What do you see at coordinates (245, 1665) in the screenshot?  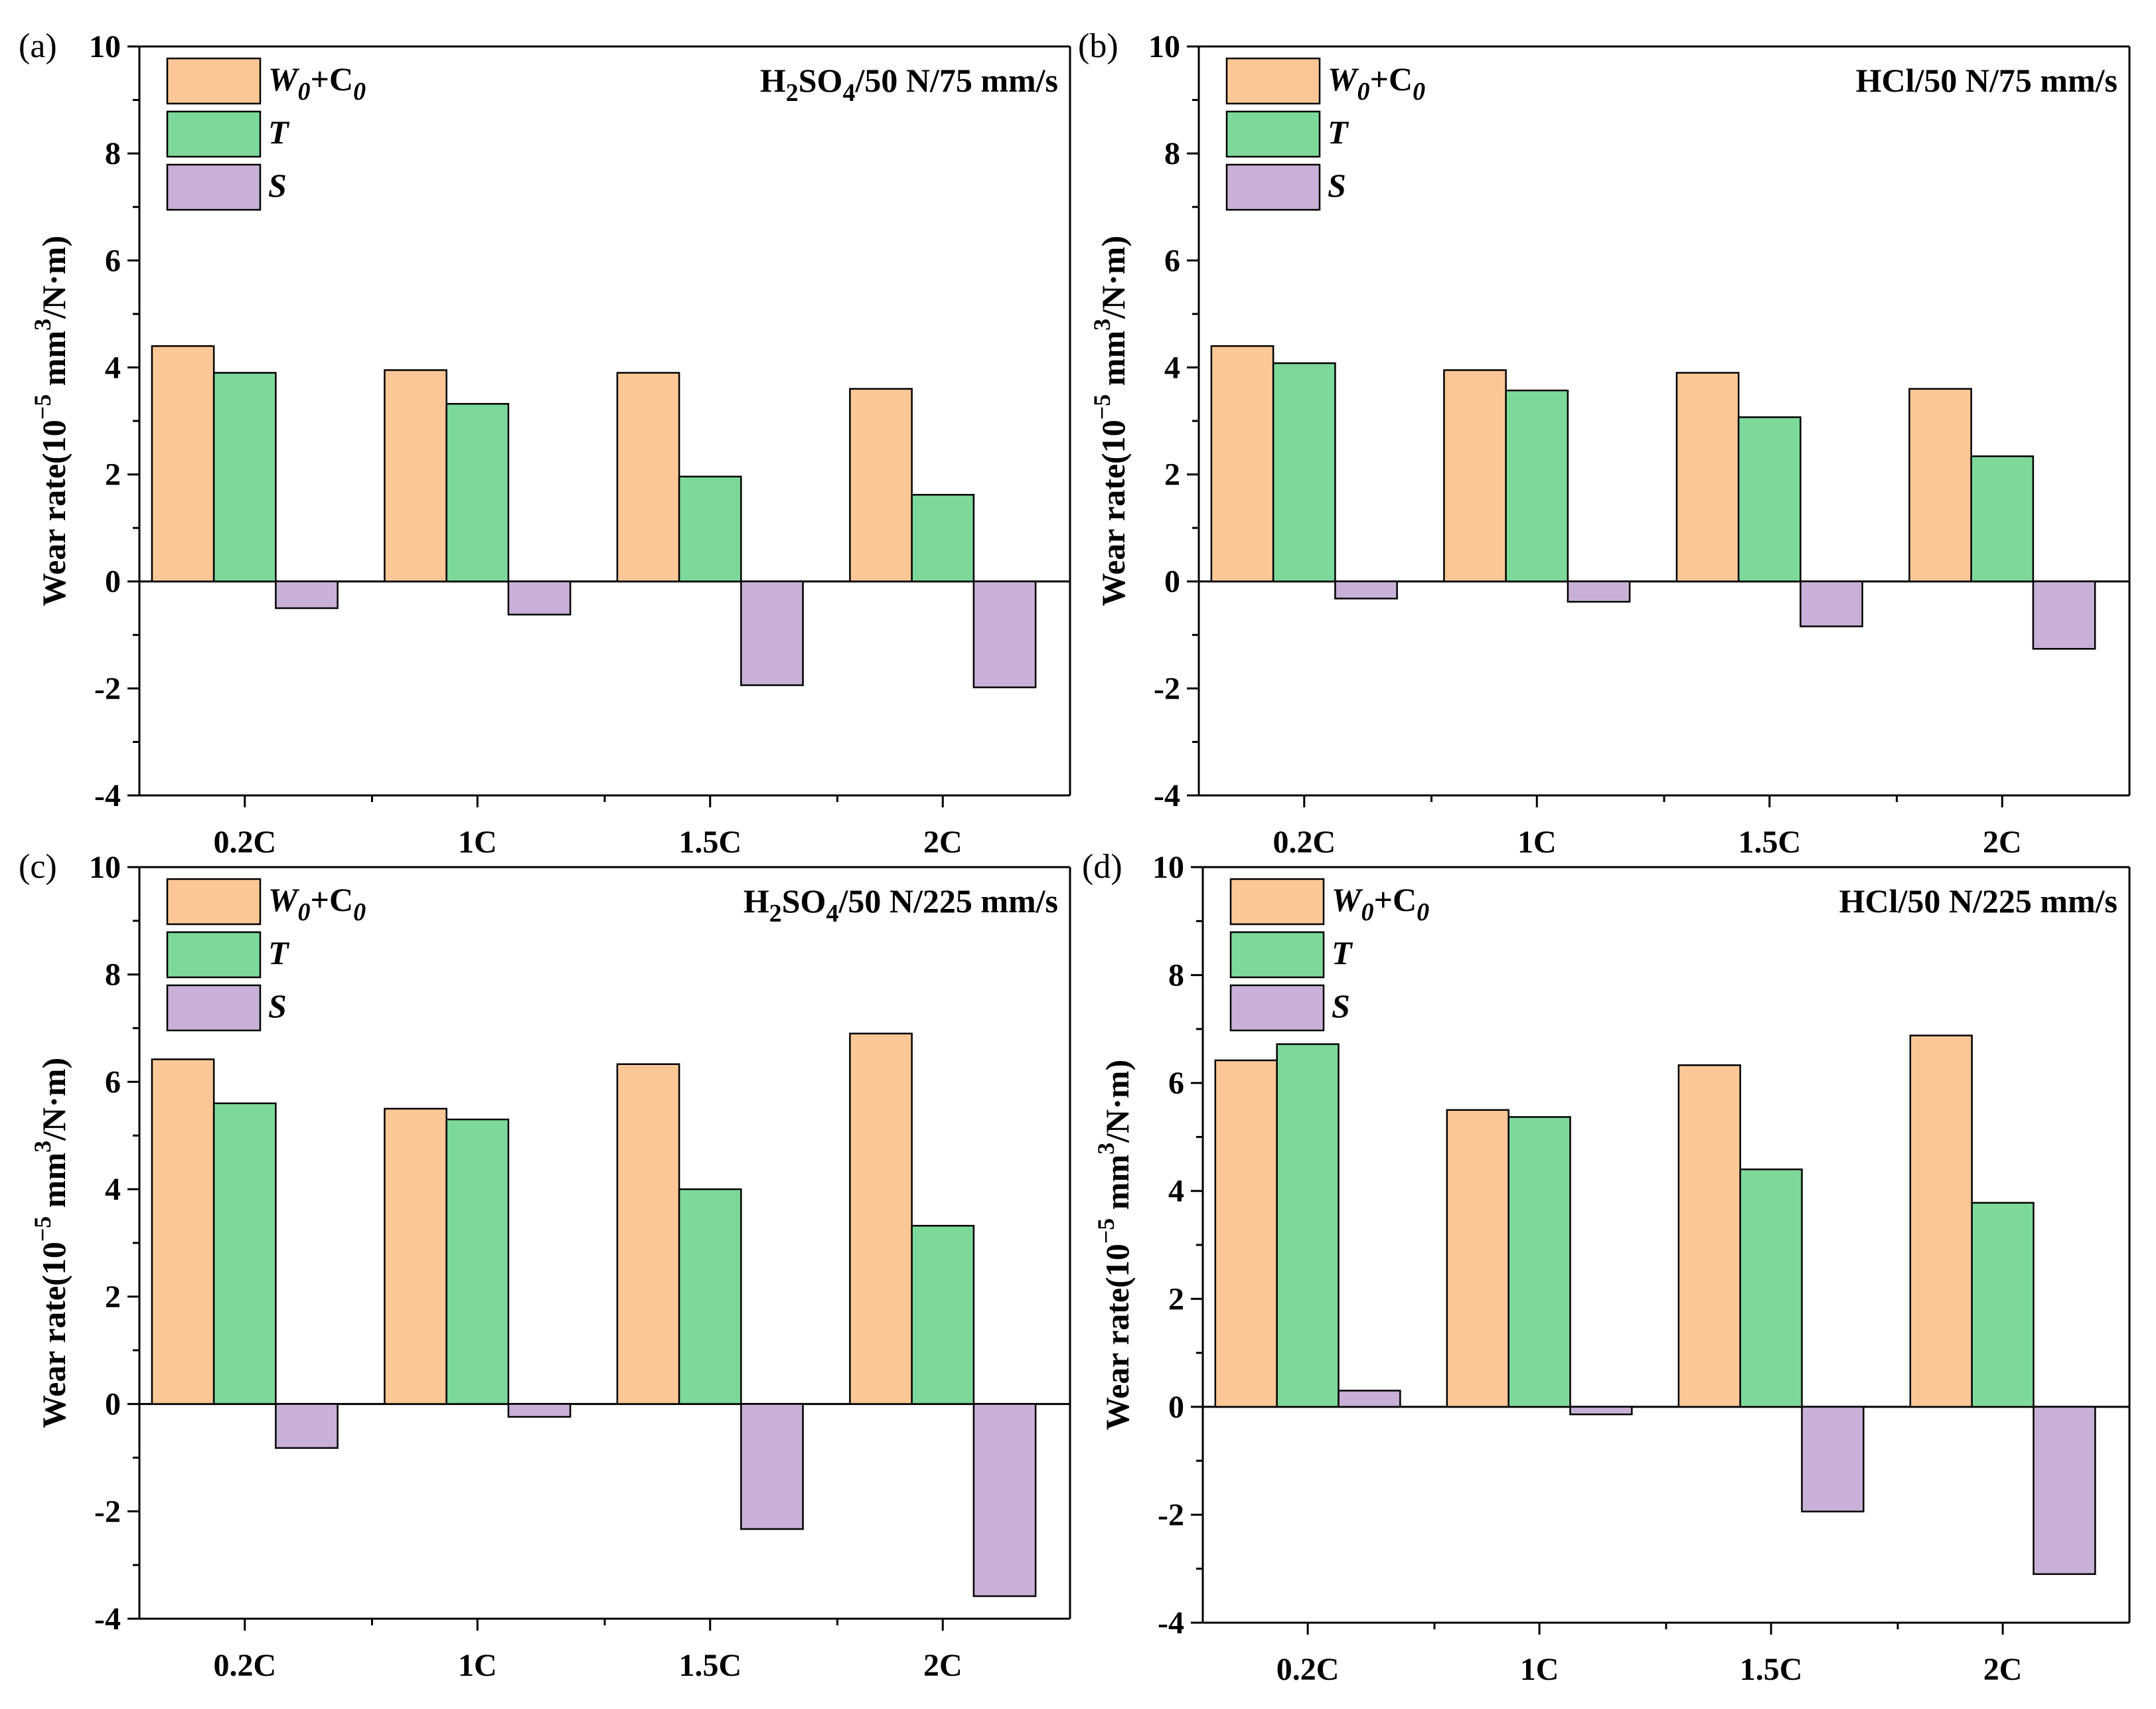 I see `x-category-label: 0.2C` at bounding box center [245, 1665].